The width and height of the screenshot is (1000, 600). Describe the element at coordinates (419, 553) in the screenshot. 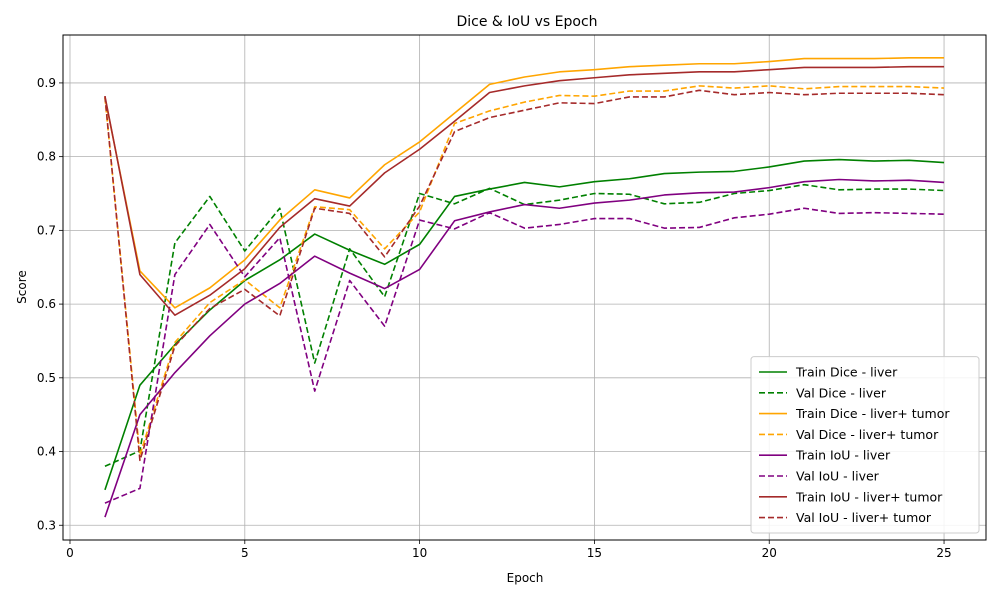

I see `x-tick-label: 10` at that location.